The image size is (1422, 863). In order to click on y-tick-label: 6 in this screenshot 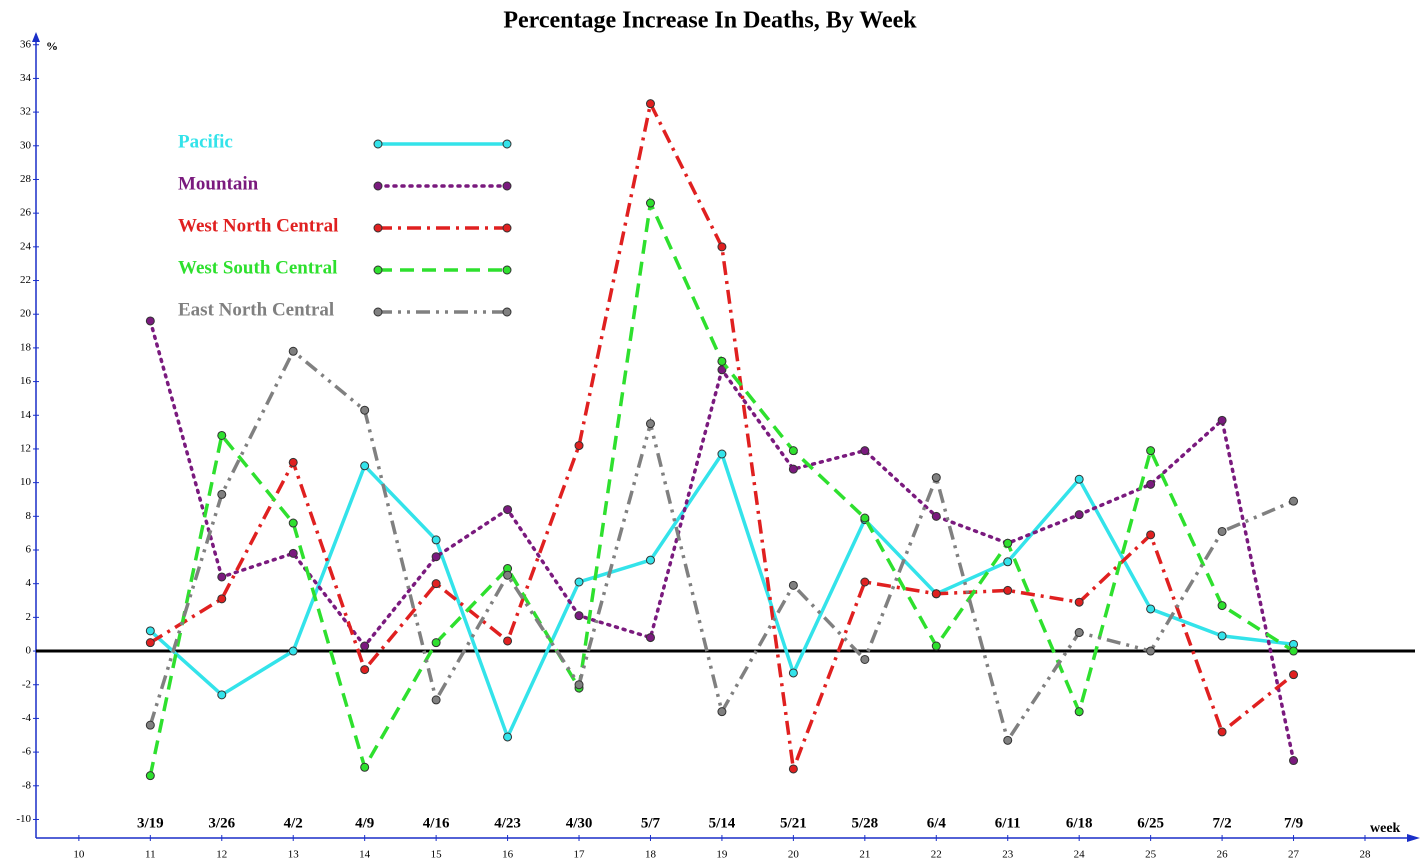, I will do `click(29, 550)`.